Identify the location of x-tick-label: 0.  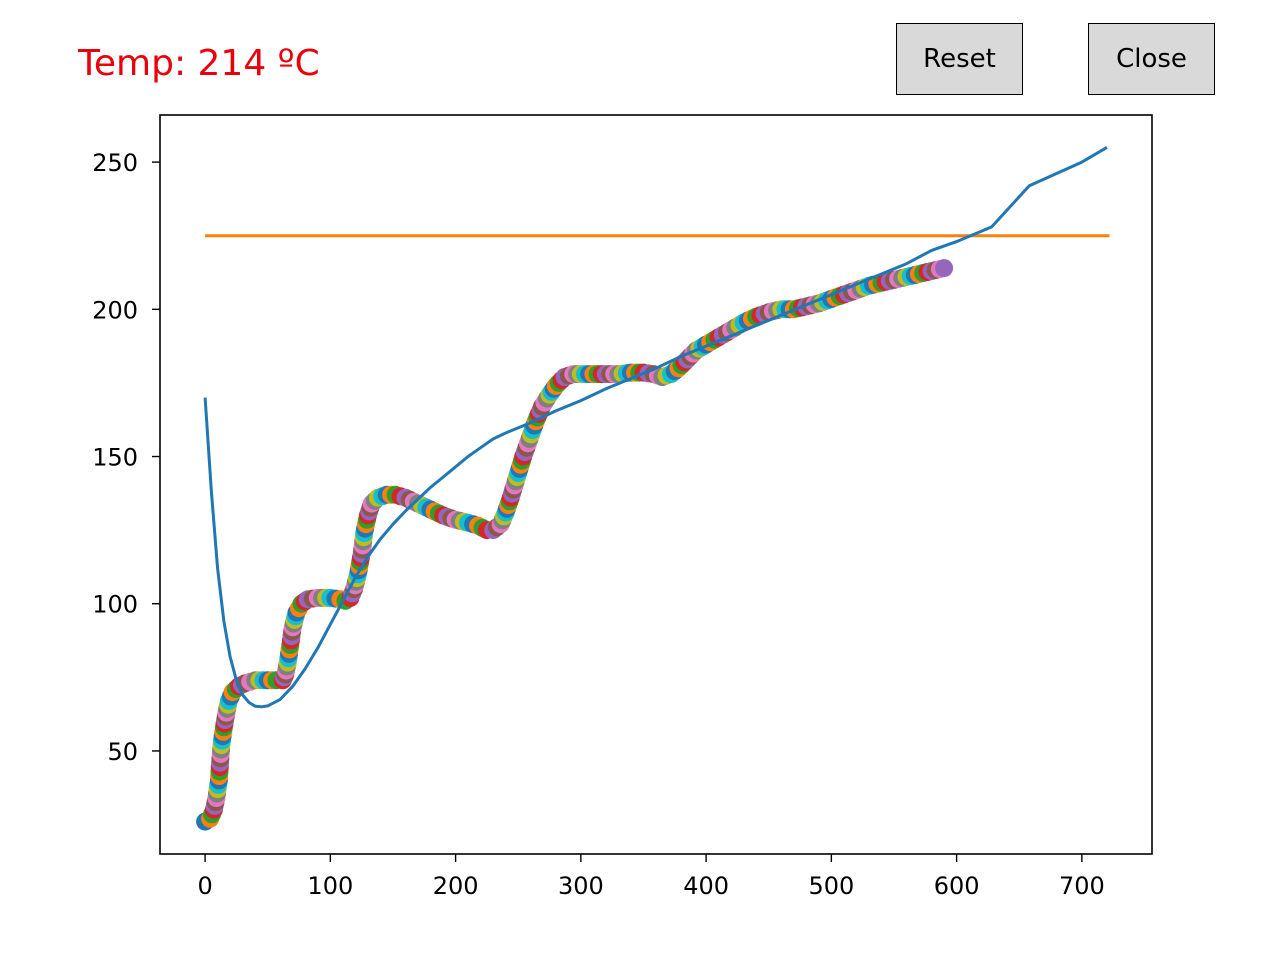
(204, 886).